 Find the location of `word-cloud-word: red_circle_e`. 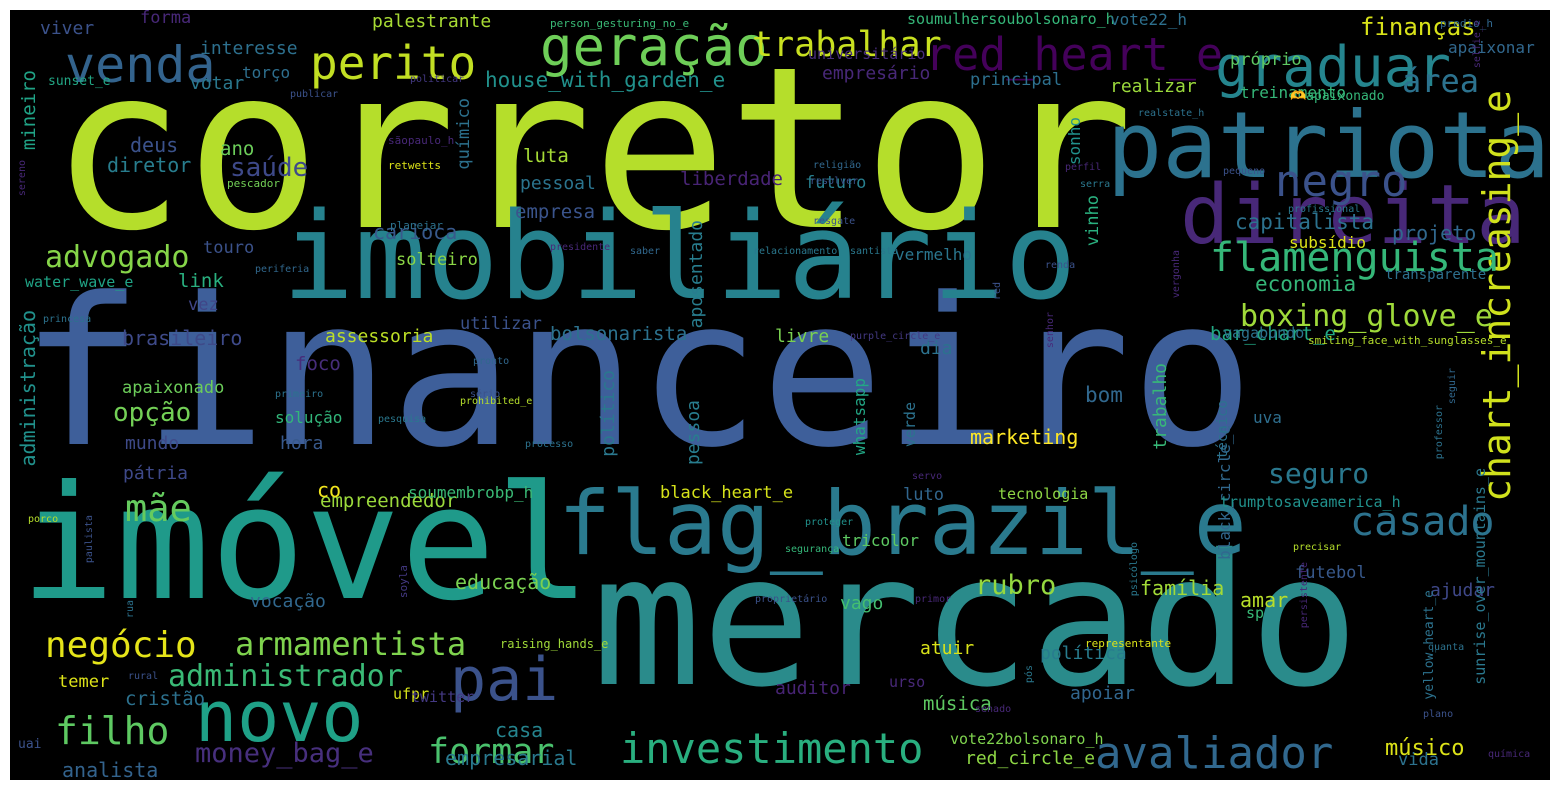

word-cloud-word: red_circle_e is located at coordinates (1030, 758).